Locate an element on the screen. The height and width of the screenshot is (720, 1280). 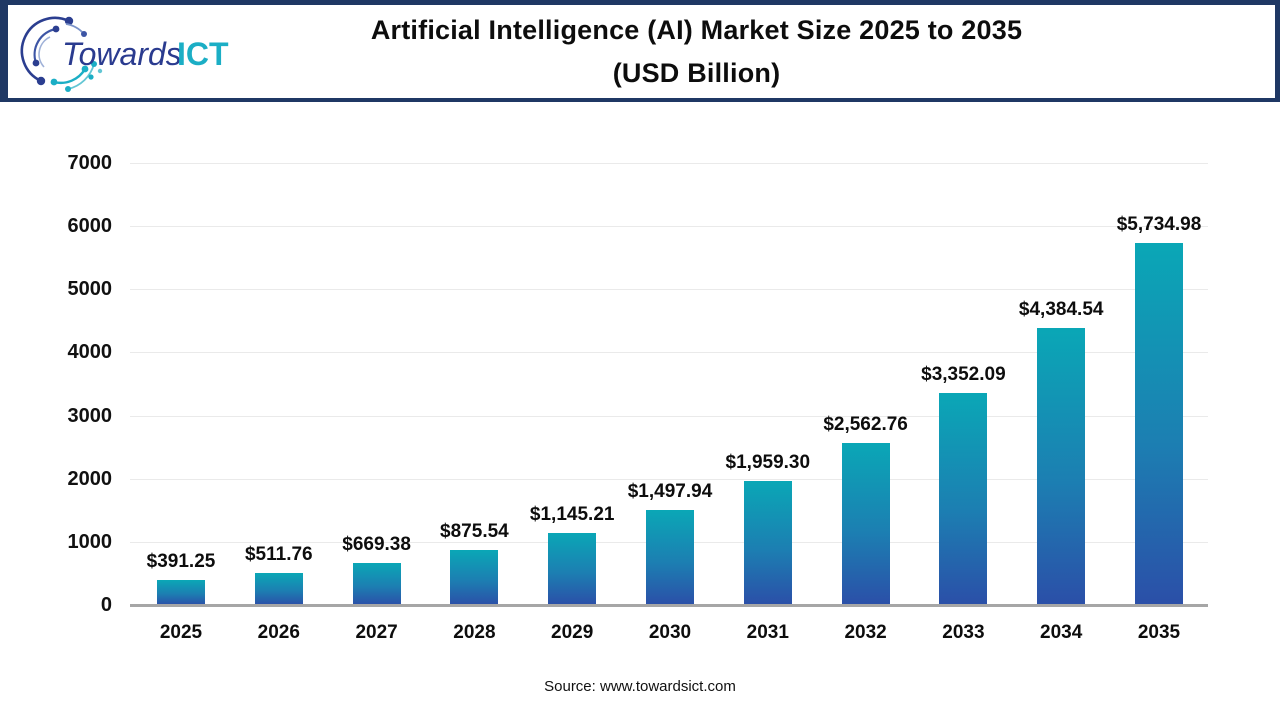
logo-brand-secondary: ICT is located at coordinates (203, 54).